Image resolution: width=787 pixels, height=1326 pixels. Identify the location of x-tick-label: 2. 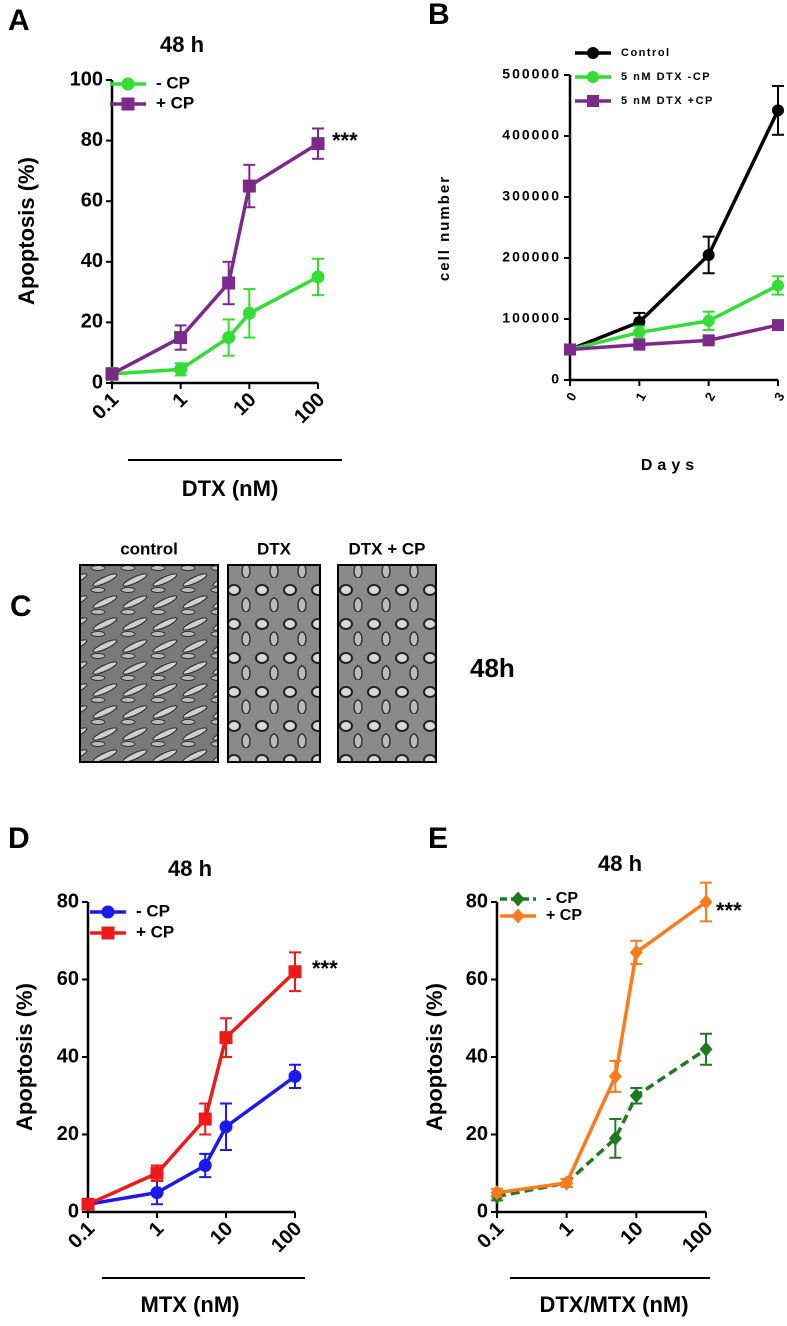
(710, 397).